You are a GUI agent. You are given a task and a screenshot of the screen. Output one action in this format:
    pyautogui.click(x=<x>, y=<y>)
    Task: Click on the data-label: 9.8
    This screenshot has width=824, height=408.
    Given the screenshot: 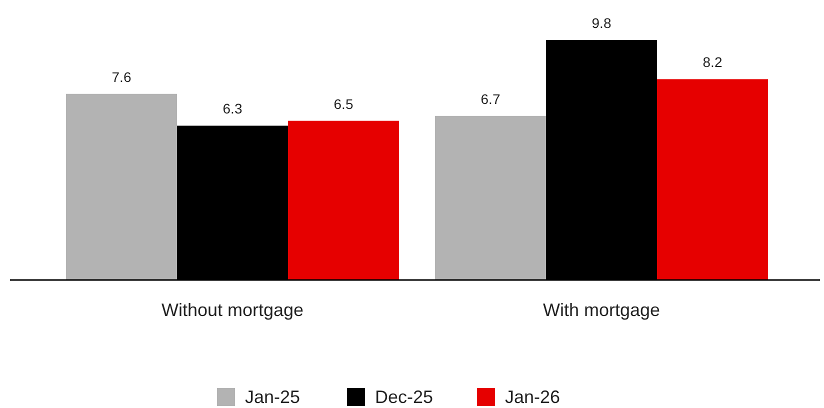 What is the action you would take?
    pyautogui.click(x=602, y=23)
    